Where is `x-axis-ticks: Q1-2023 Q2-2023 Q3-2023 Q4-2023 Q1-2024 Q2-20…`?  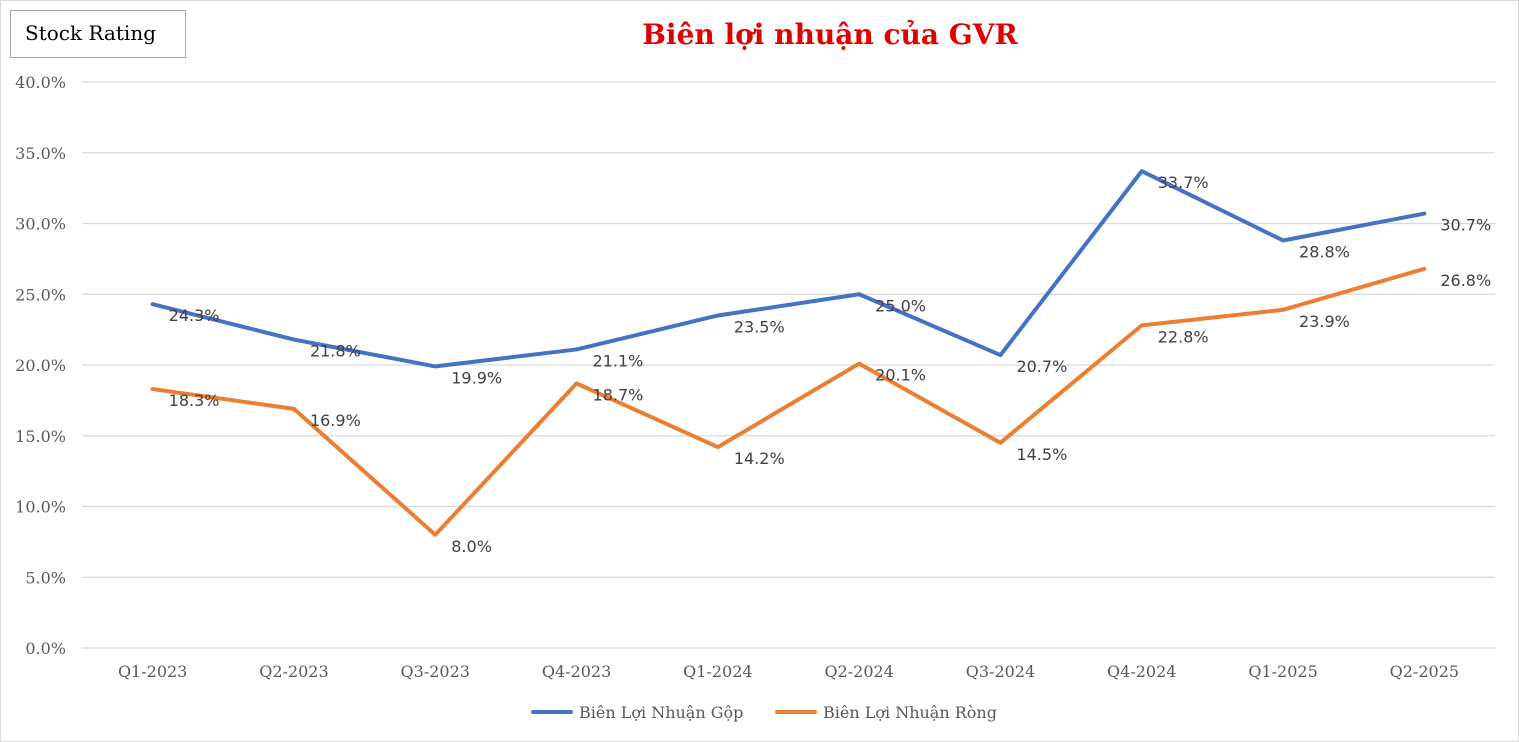 x-axis-ticks: Q1-2023 Q2-2023 Q3-2023 Q4-2023 Q1-2024 Q2-20… is located at coordinates (788, 671).